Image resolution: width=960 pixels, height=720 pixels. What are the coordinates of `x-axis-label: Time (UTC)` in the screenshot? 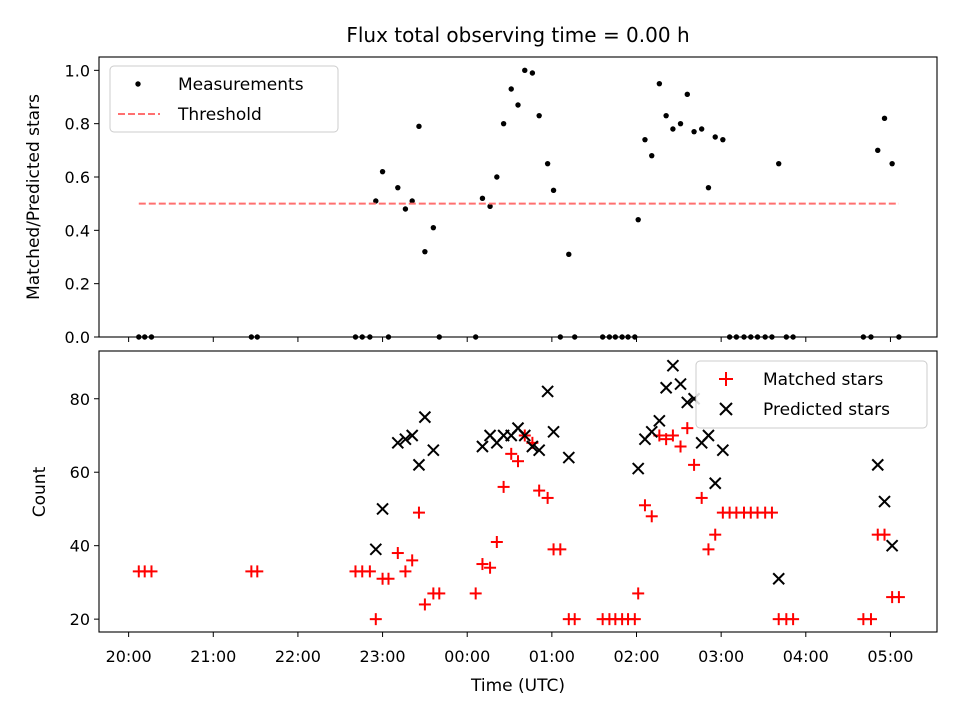 It's located at (517, 686).